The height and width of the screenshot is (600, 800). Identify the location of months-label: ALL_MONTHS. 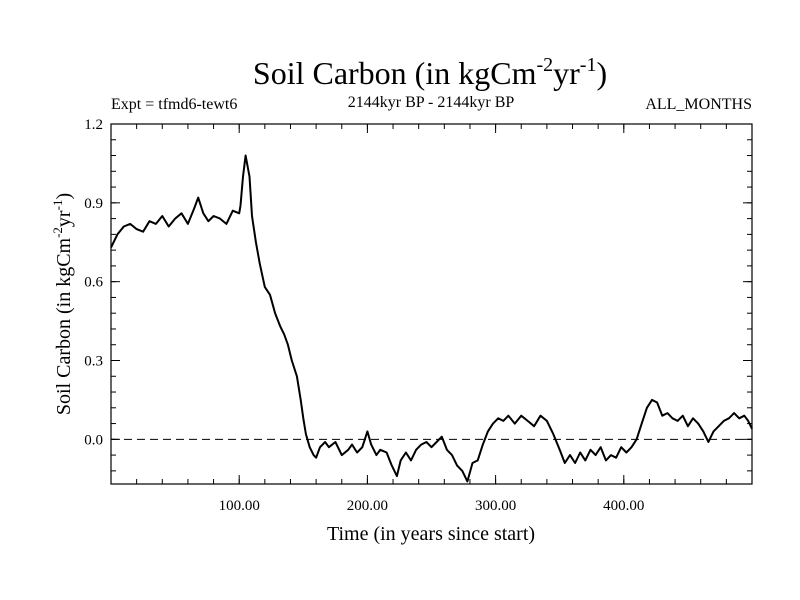
(698, 104).